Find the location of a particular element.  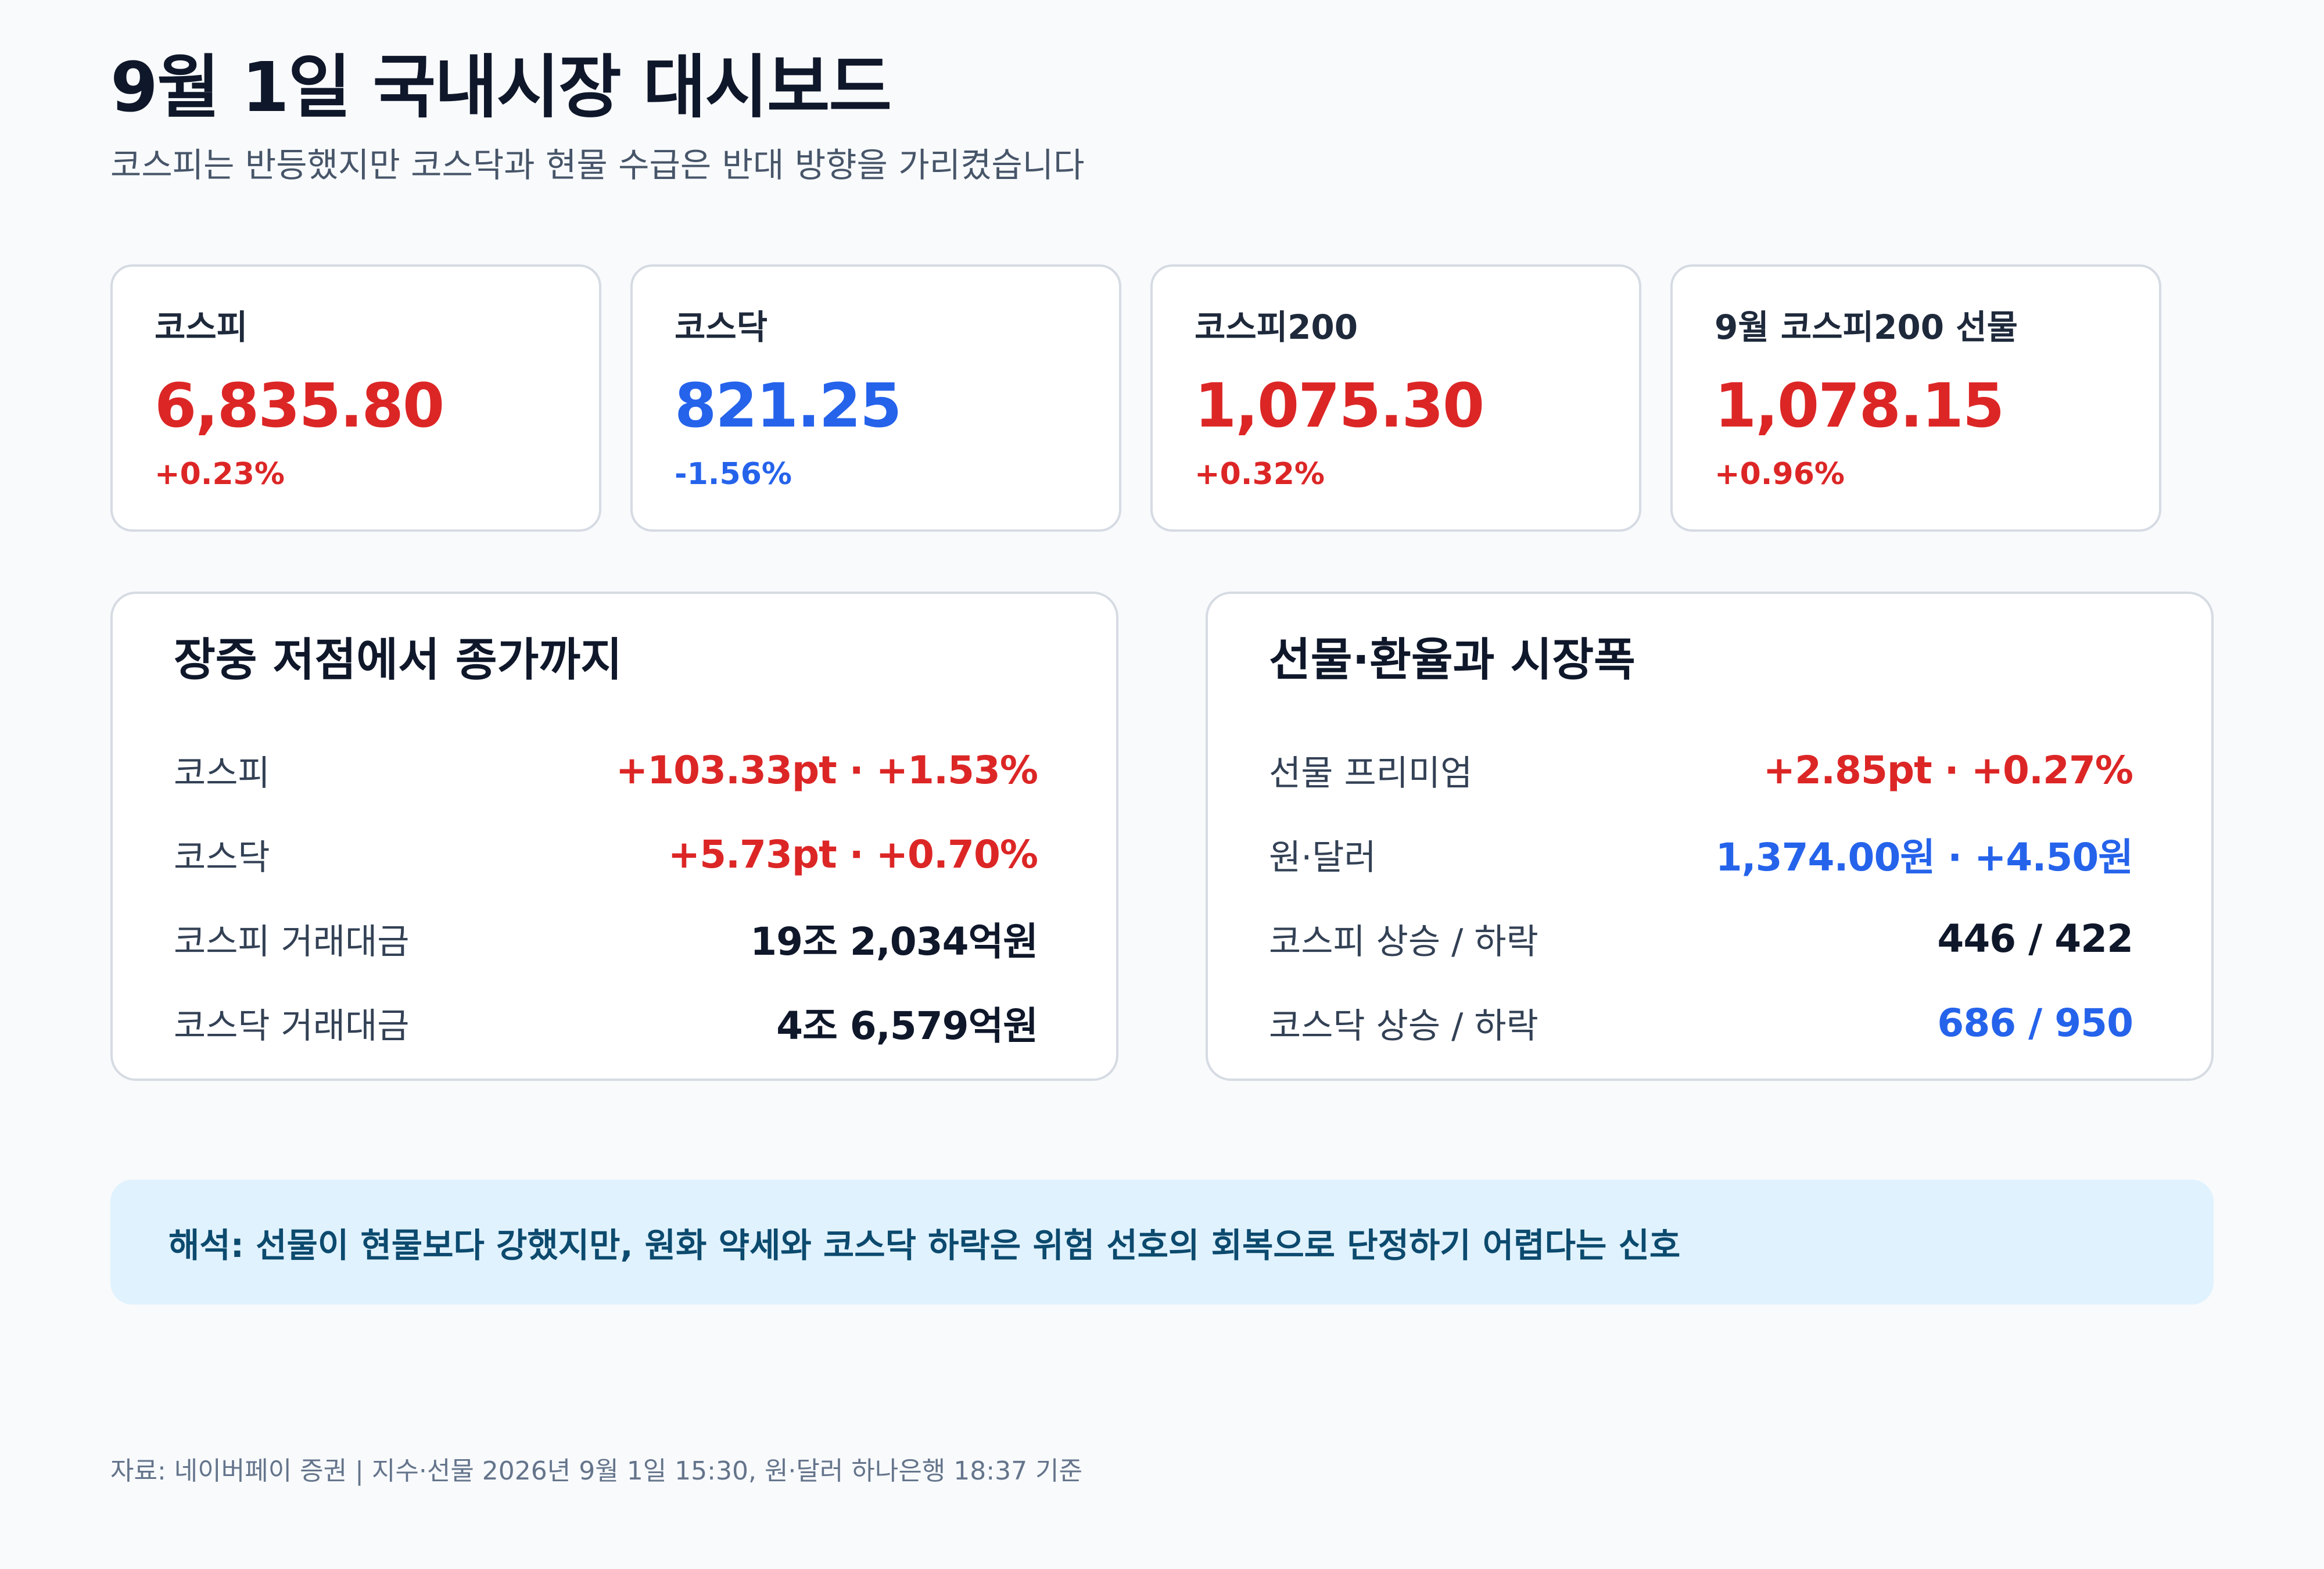

stat-label: 코스피 is located at coordinates (222, 774).